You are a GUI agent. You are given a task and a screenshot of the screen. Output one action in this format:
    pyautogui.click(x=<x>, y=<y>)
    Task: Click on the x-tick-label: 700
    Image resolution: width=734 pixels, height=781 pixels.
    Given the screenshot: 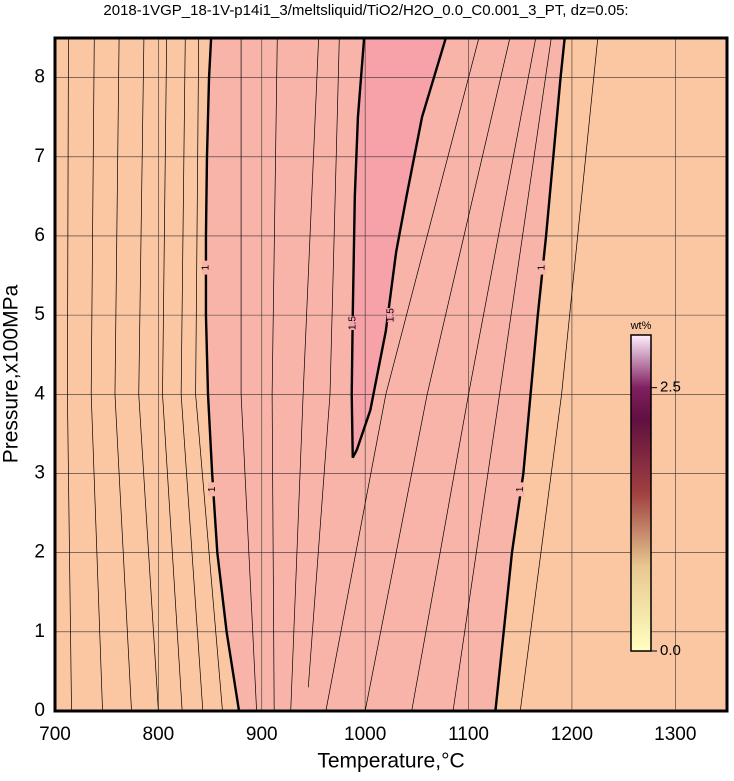 What is the action you would take?
    pyautogui.click(x=55, y=734)
    